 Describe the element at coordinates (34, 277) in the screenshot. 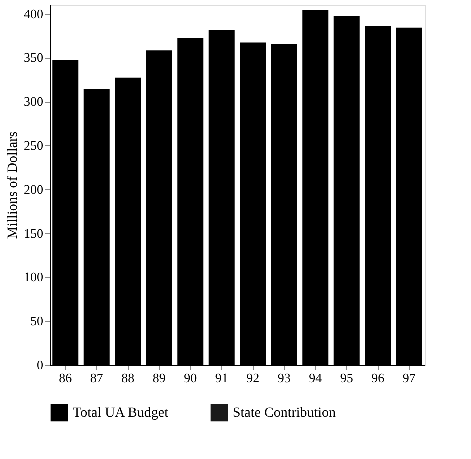

I see `y-tick-label: 100` at that location.